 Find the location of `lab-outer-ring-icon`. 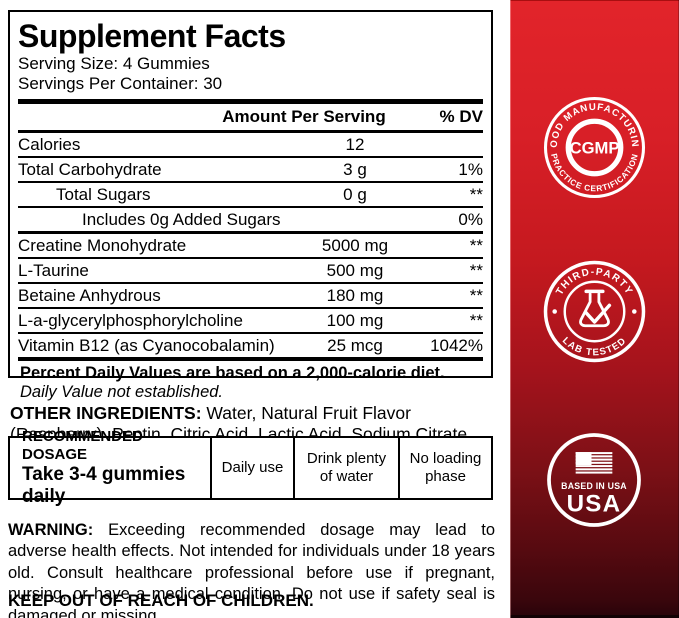

lab-outer-ring-icon is located at coordinates (594, 311).